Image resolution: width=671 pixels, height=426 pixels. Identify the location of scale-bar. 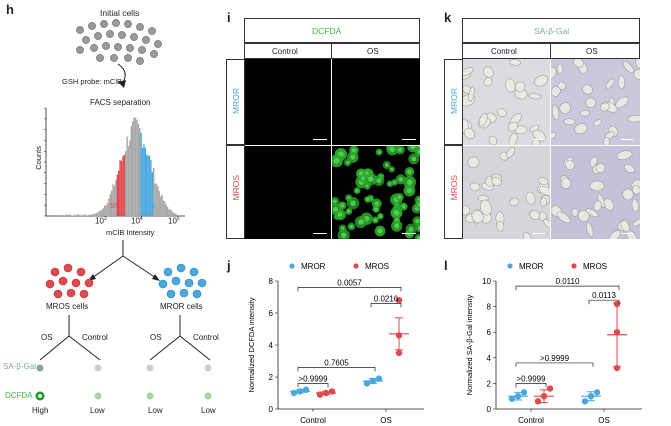
(320, 139).